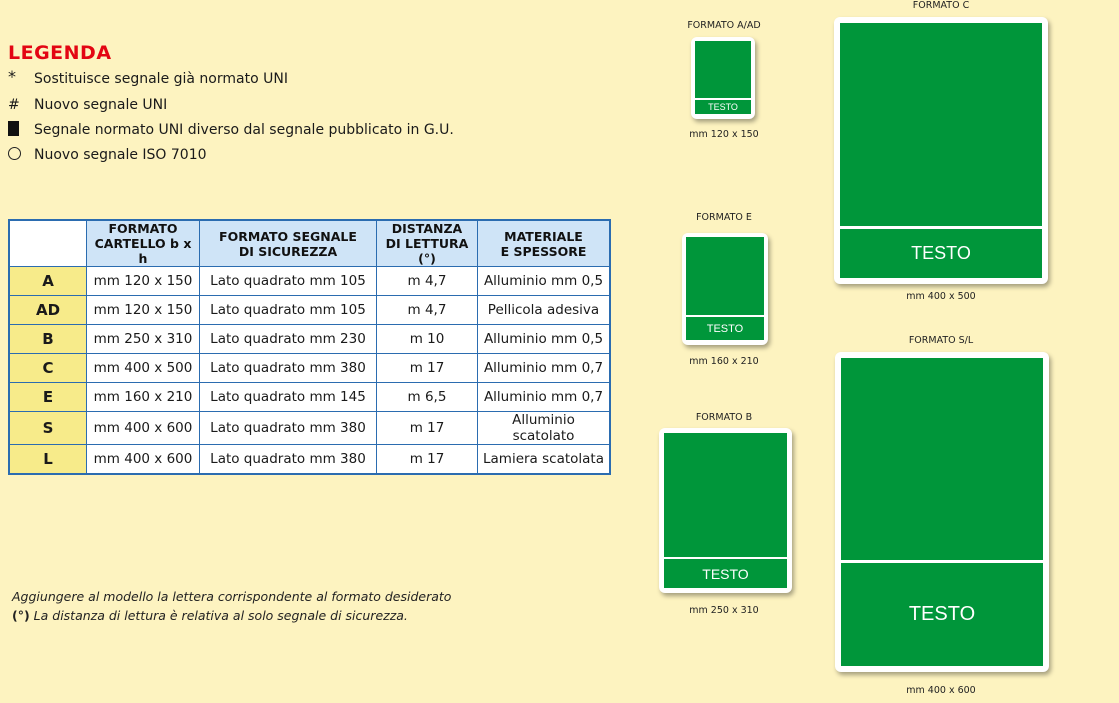 The image size is (1119, 703). Describe the element at coordinates (143, 339) in the screenshot. I see `cell-cartello: mm 250 x 310` at that location.